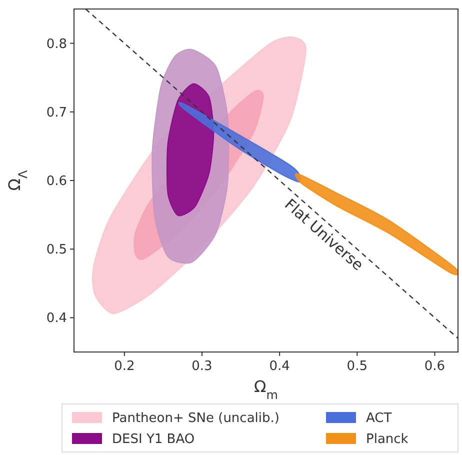 This screenshot has height=455, width=462. What do you see at coordinates (379, 418) in the screenshot?
I see `legend-label: ACT` at bounding box center [379, 418].